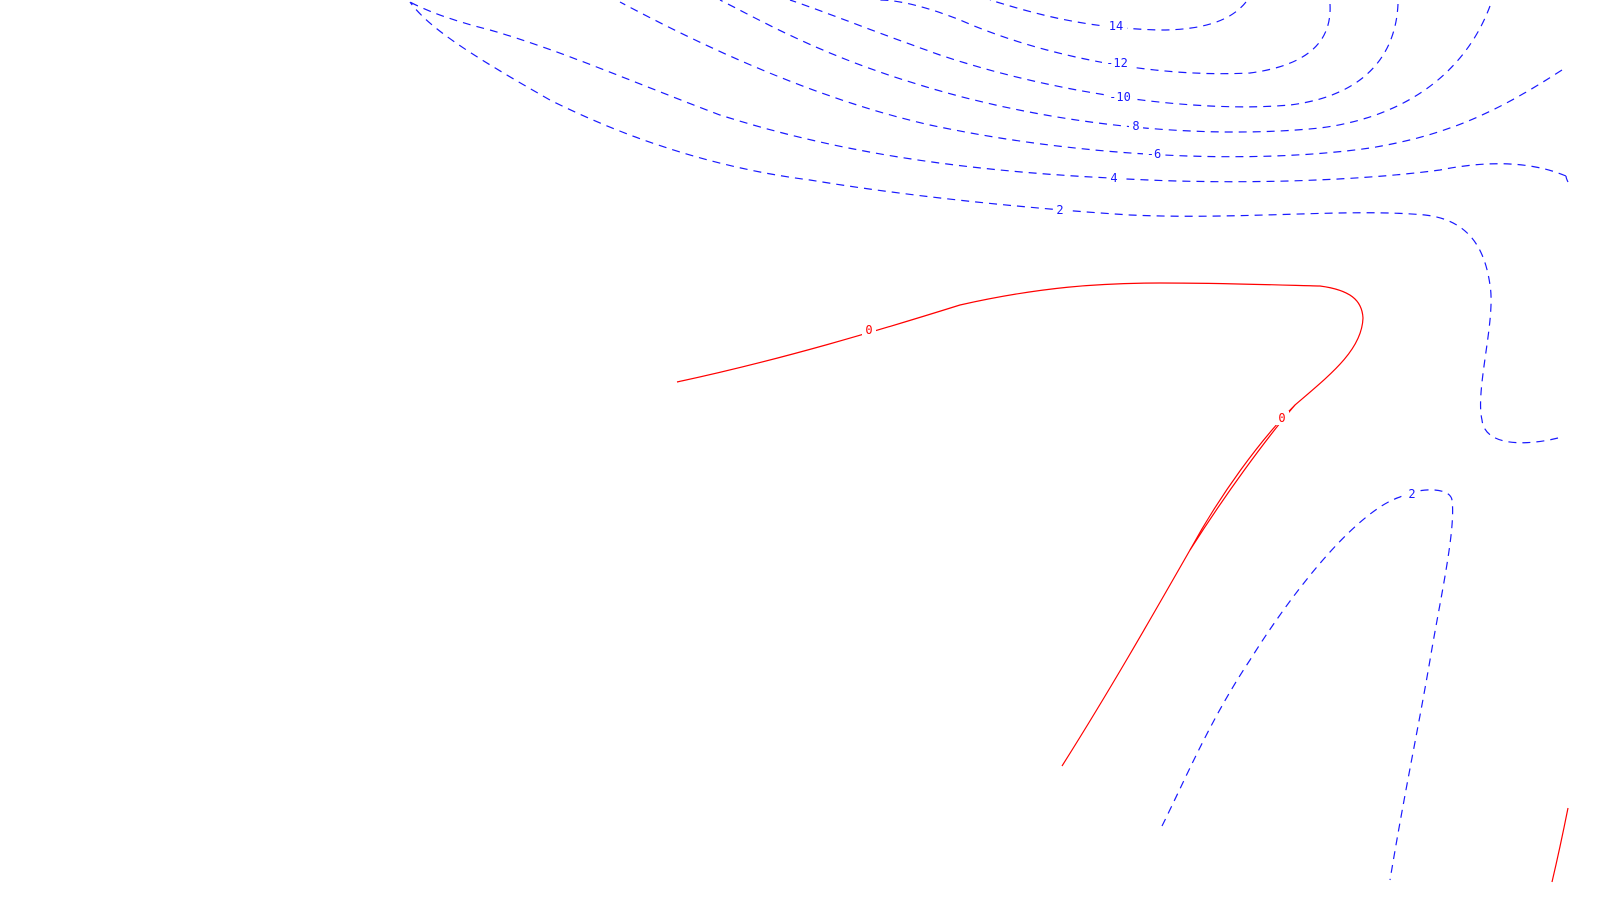 This screenshot has width=1600, height=900. I want to click on contour-label-5: 4, so click(1113, 178).